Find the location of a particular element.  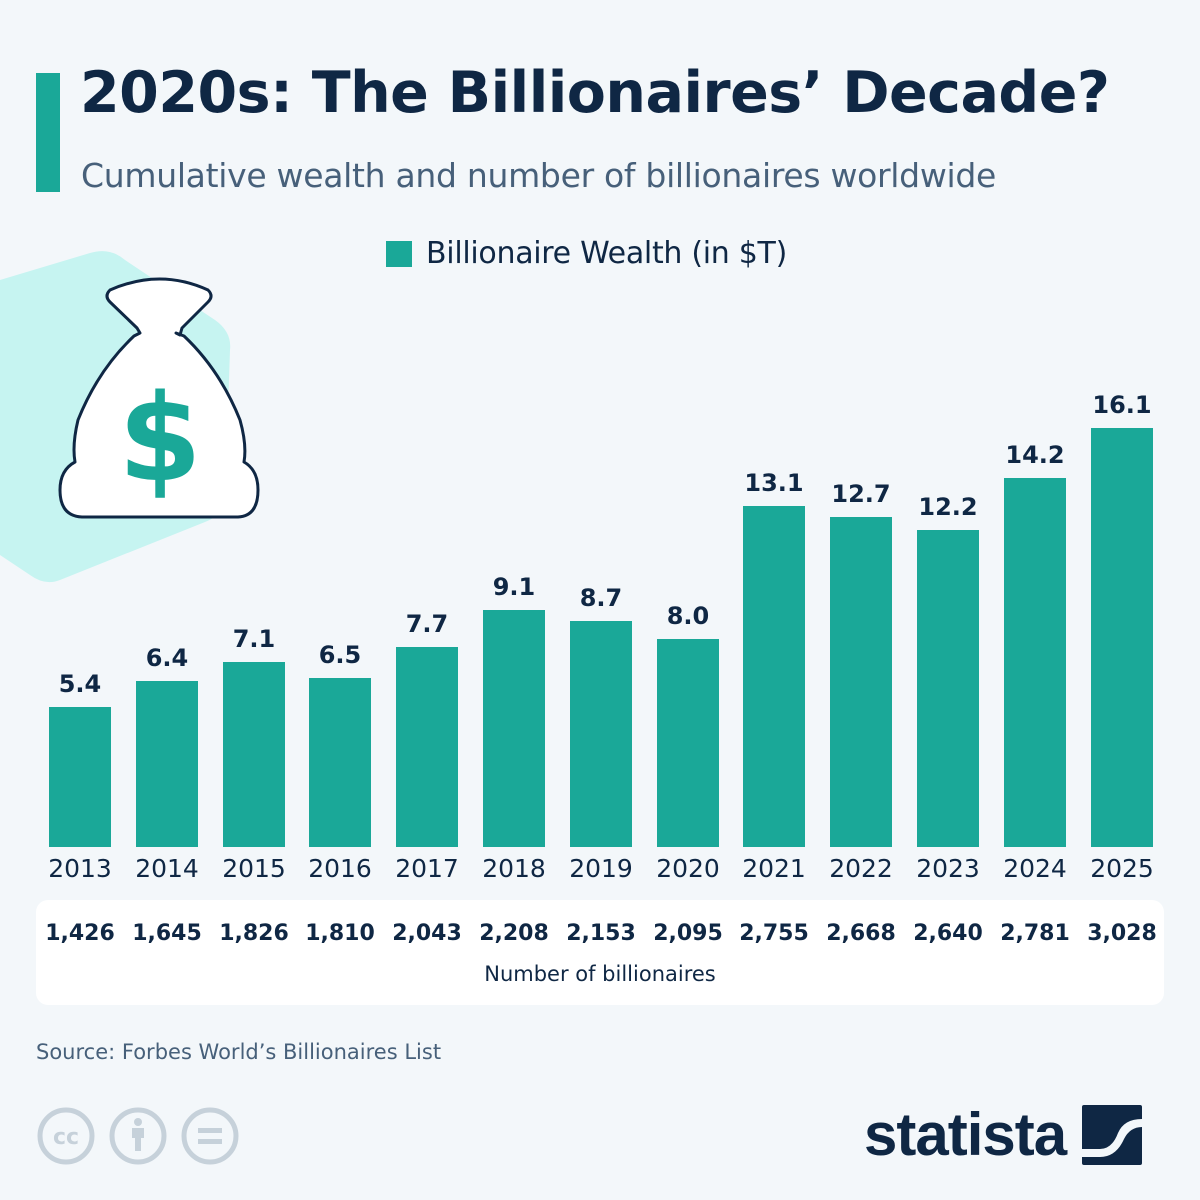

chart-title: 2020s: The Billionaires’ Decade? is located at coordinates (595, 93).